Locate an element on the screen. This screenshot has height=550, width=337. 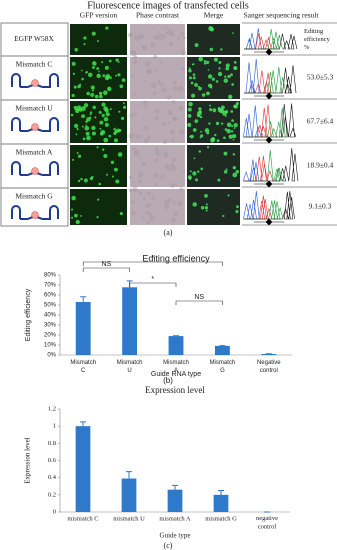
efficiency-value: 18.9±0.4 is located at coordinates (320, 165).